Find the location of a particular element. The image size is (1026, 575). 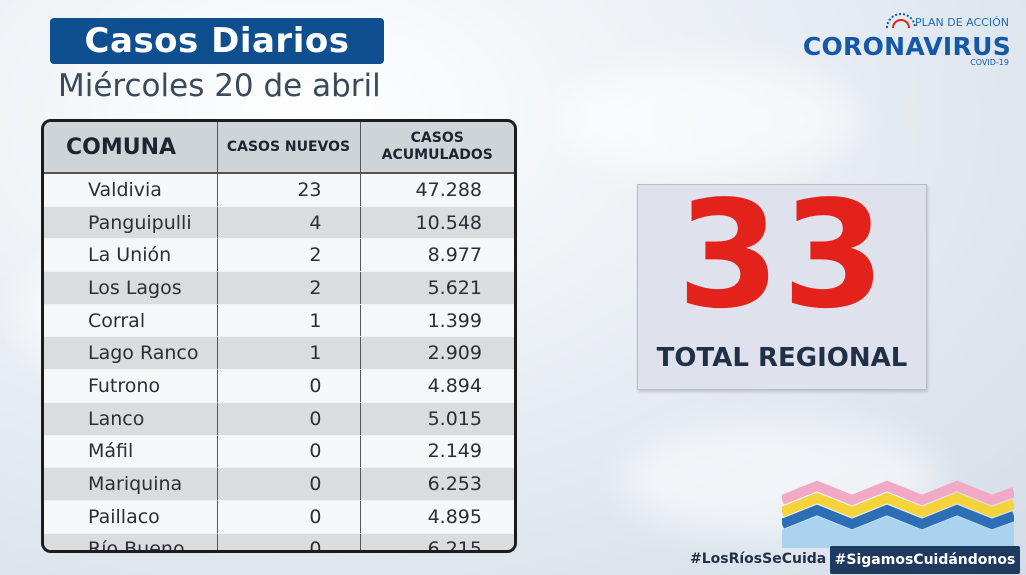

table-row: Valdivia 23 47.288 is located at coordinates (279, 190).